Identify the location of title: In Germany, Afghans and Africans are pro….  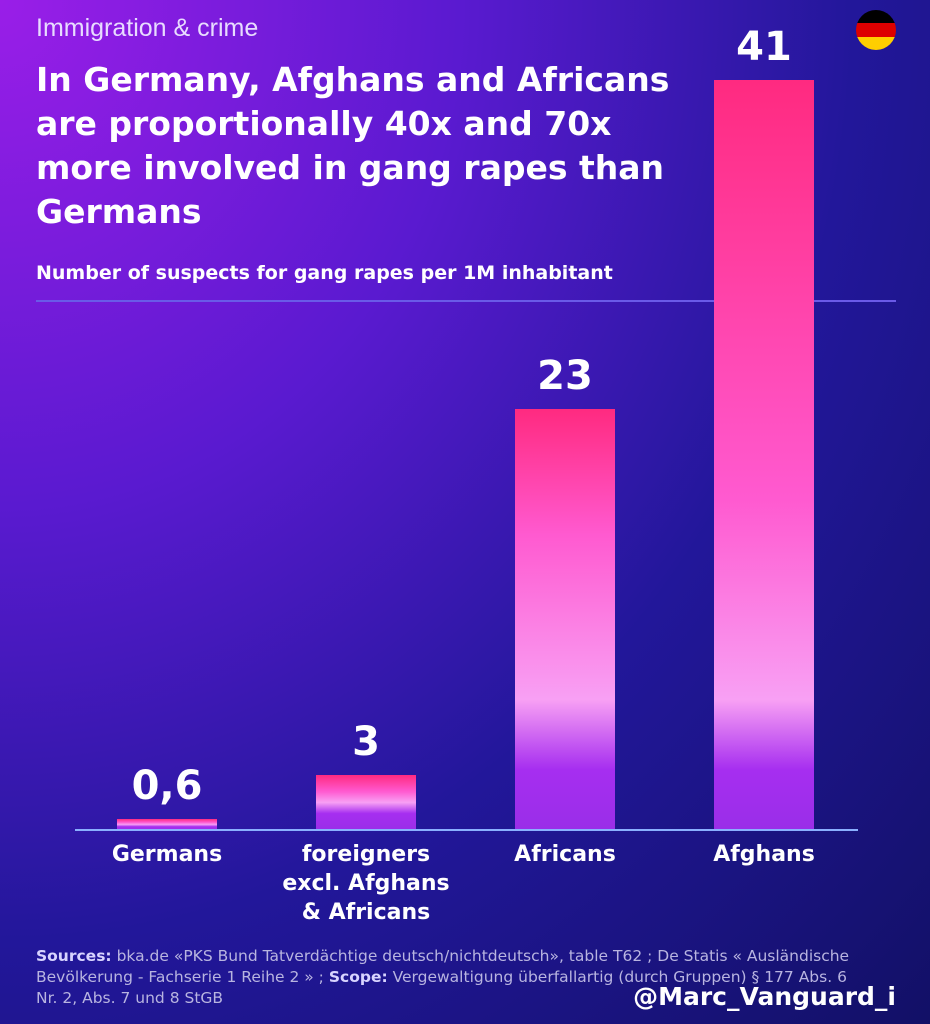
(353, 145).